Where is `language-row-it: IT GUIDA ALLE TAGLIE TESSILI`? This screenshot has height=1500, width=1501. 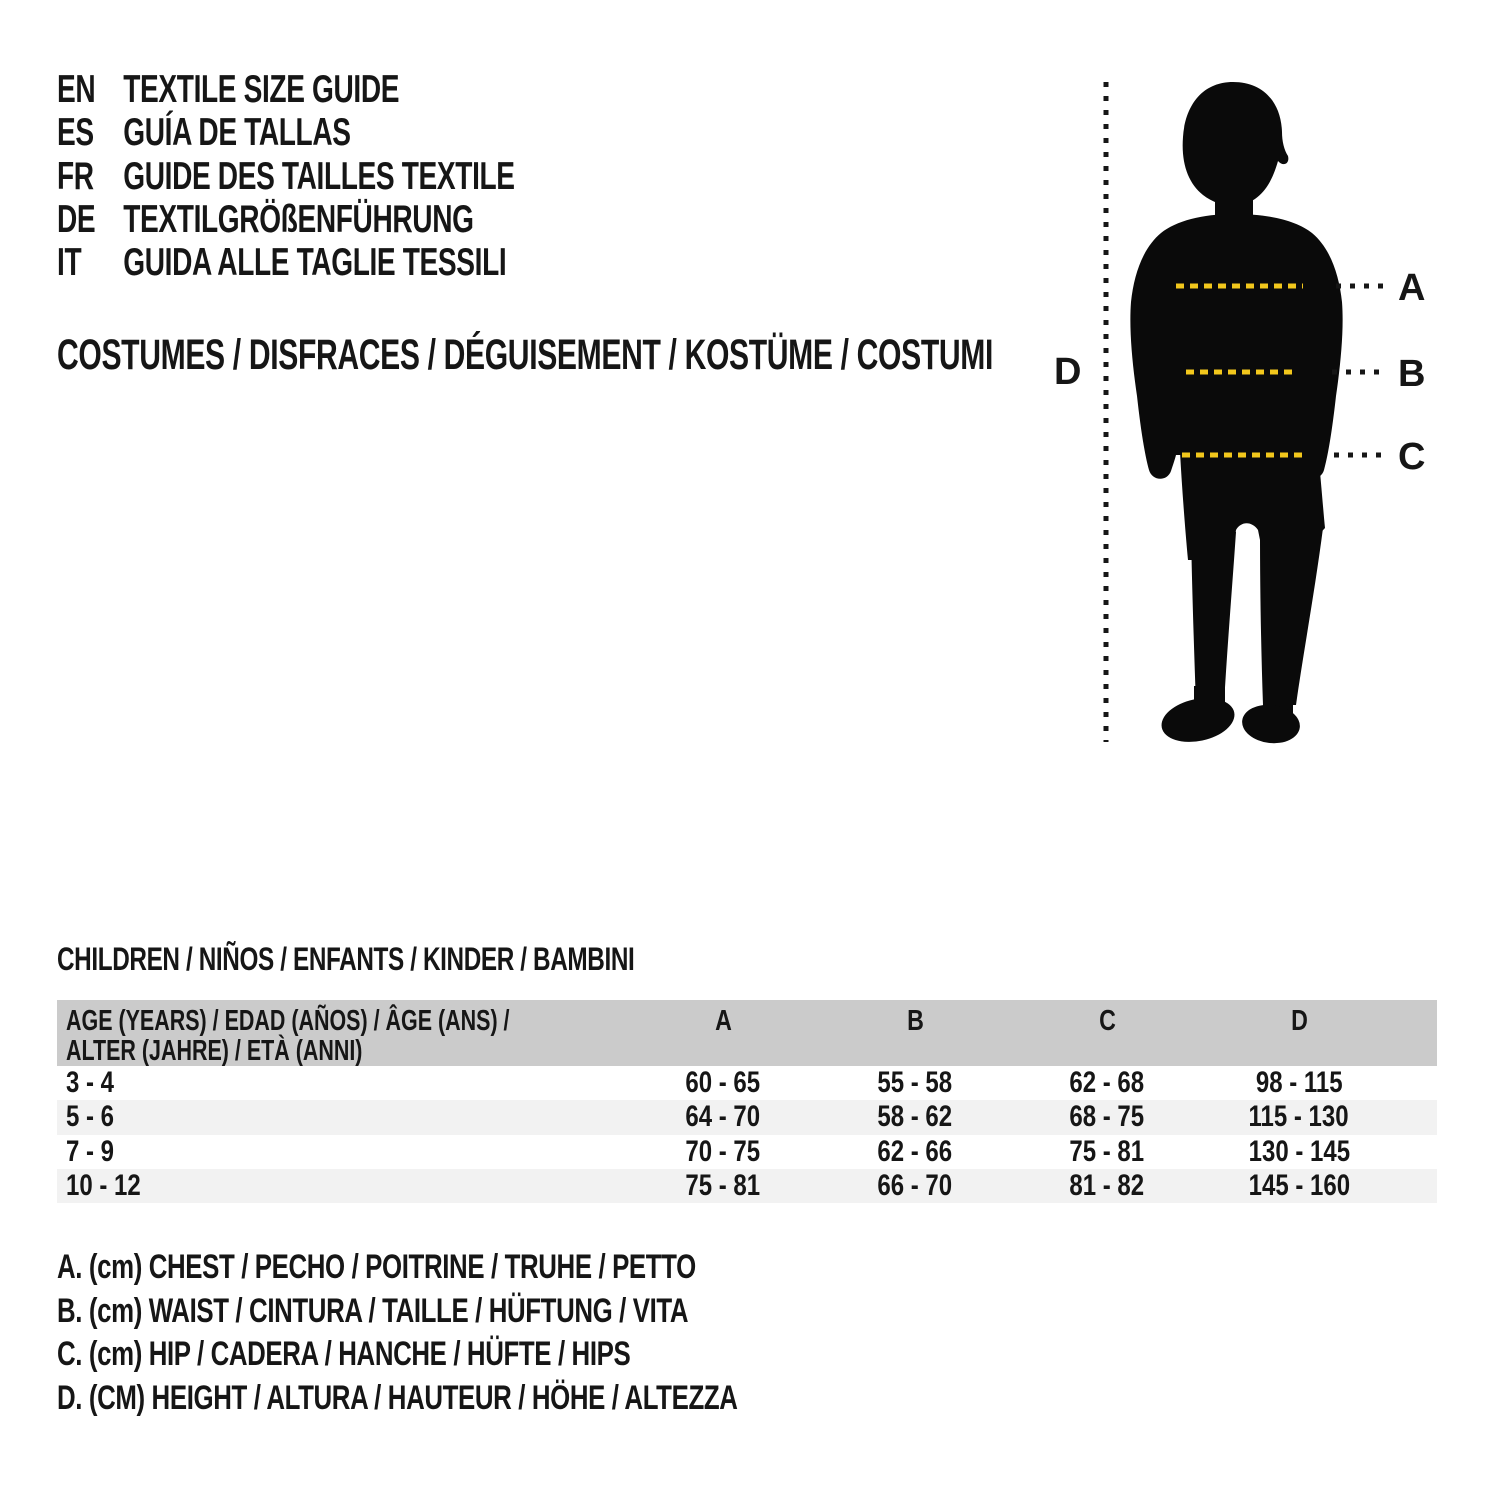
language-row-it: IT GUIDA ALLE TAGLIE TESSILI is located at coordinates (375, 262).